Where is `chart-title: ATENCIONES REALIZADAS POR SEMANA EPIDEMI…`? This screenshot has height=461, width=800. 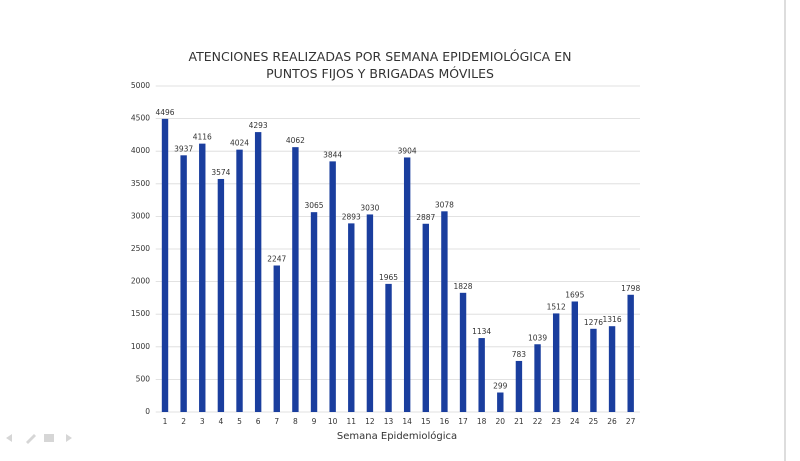
chart-title: ATENCIONES REALIZADAS POR SEMANA EPIDEMI… is located at coordinates (380, 65).